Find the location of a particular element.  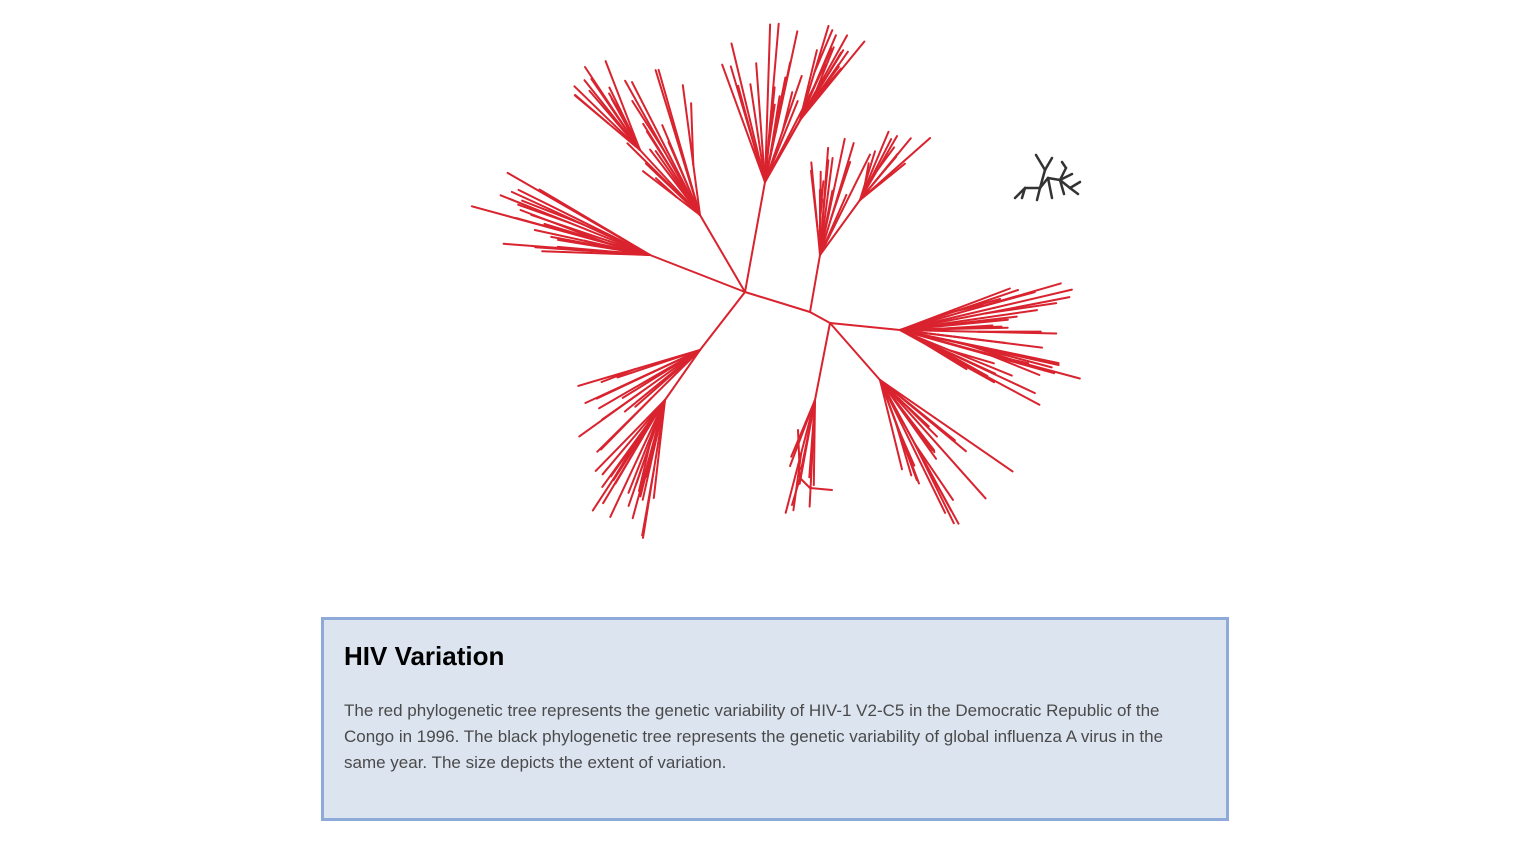

info-title: HIV Variation is located at coordinates (424, 656).